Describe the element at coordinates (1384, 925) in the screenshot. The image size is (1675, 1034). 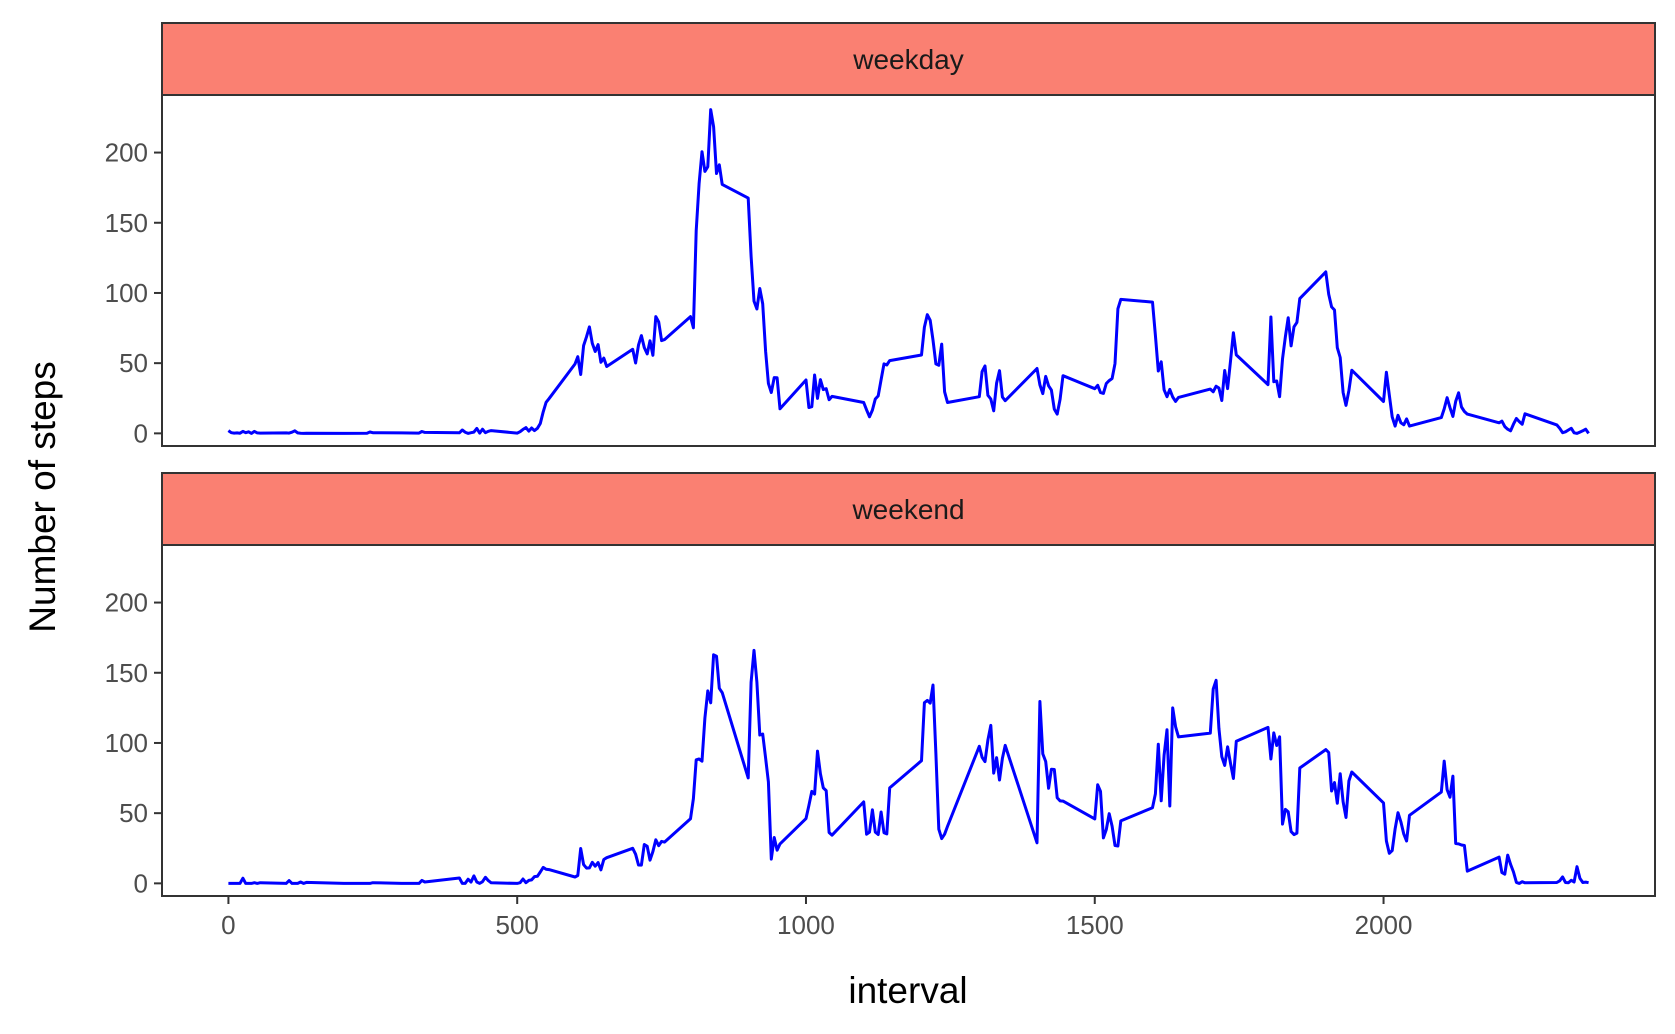
I see `x-tick-label: 2000` at that location.